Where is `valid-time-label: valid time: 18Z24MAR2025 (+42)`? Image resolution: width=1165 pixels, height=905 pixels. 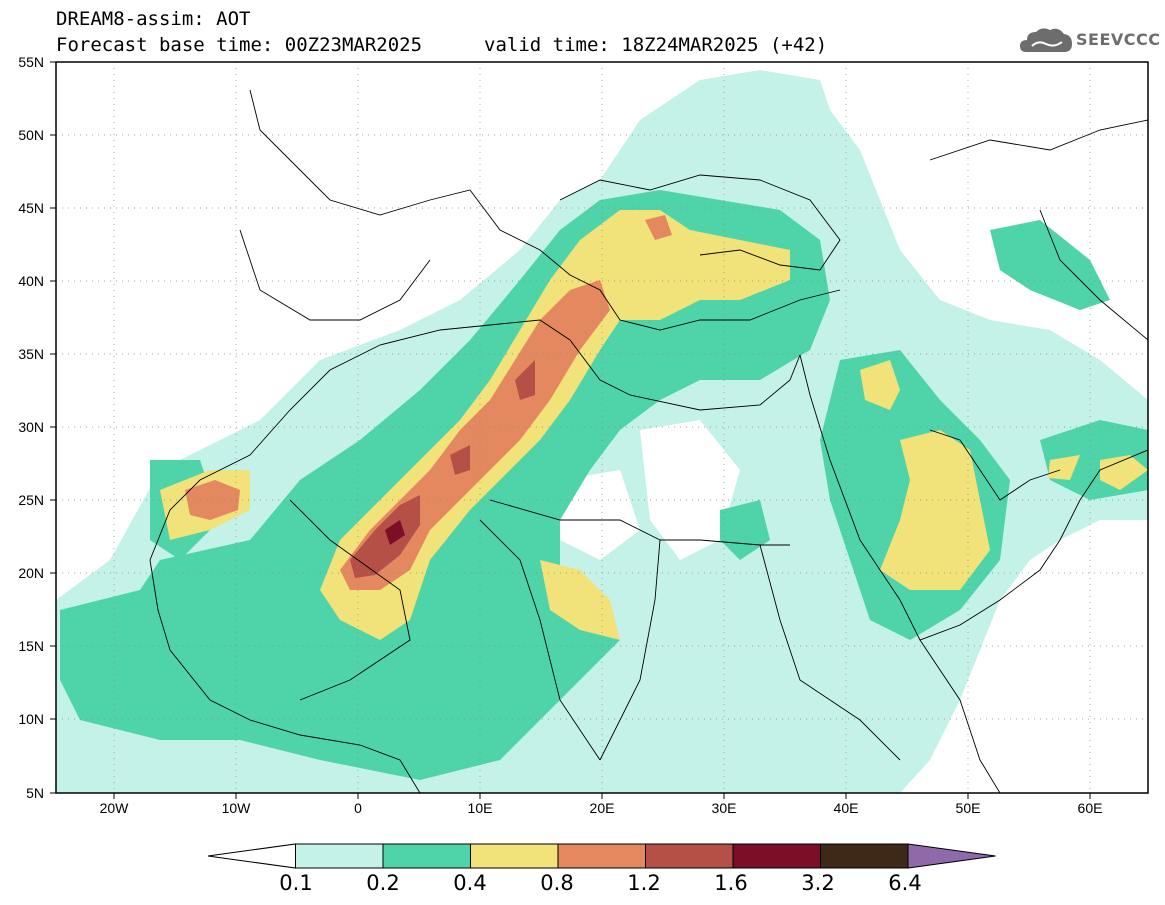 valid-time-label: valid time: 18Z24MAR2025 (+42) is located at coordinates (656, 45).